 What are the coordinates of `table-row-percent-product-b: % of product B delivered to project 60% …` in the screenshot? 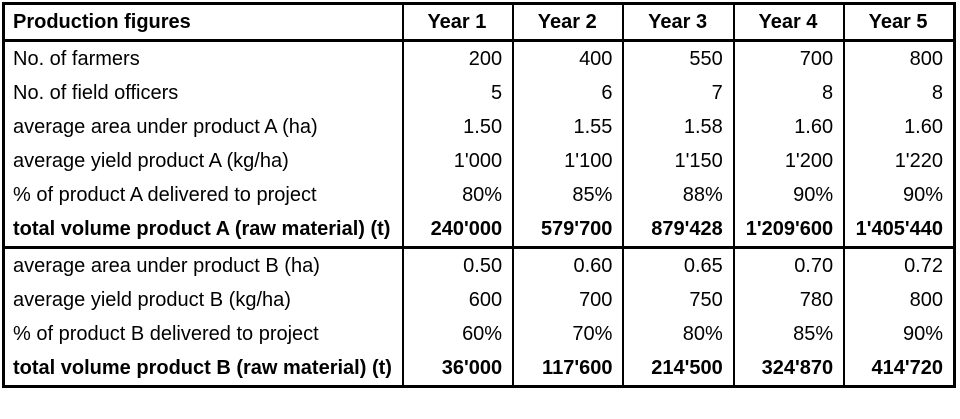 It's located at (479, 334).